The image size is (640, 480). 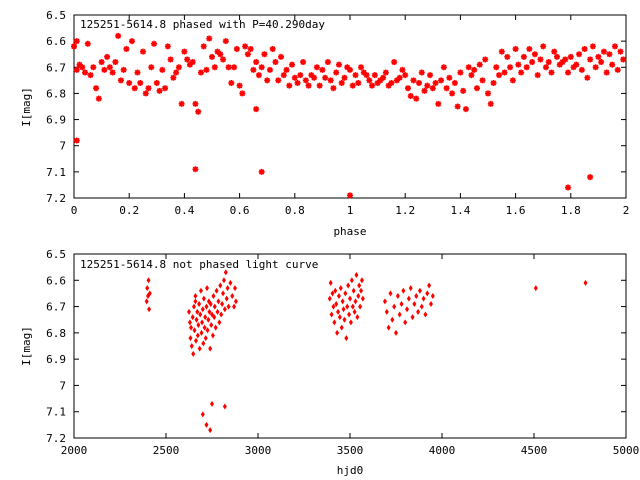 I want to click on x-axis-label: phase, so click(x=349, y=231).